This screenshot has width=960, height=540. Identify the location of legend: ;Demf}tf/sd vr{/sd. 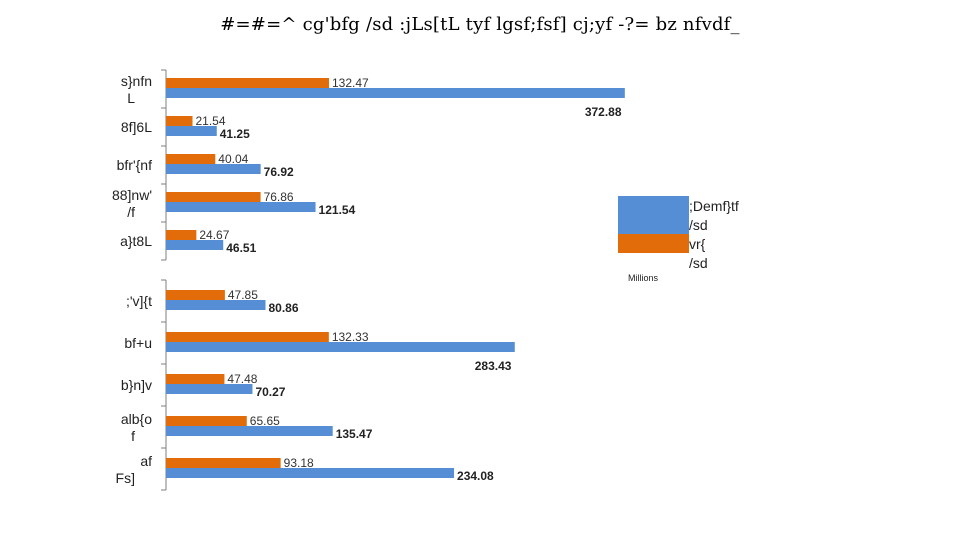
(678, 233).